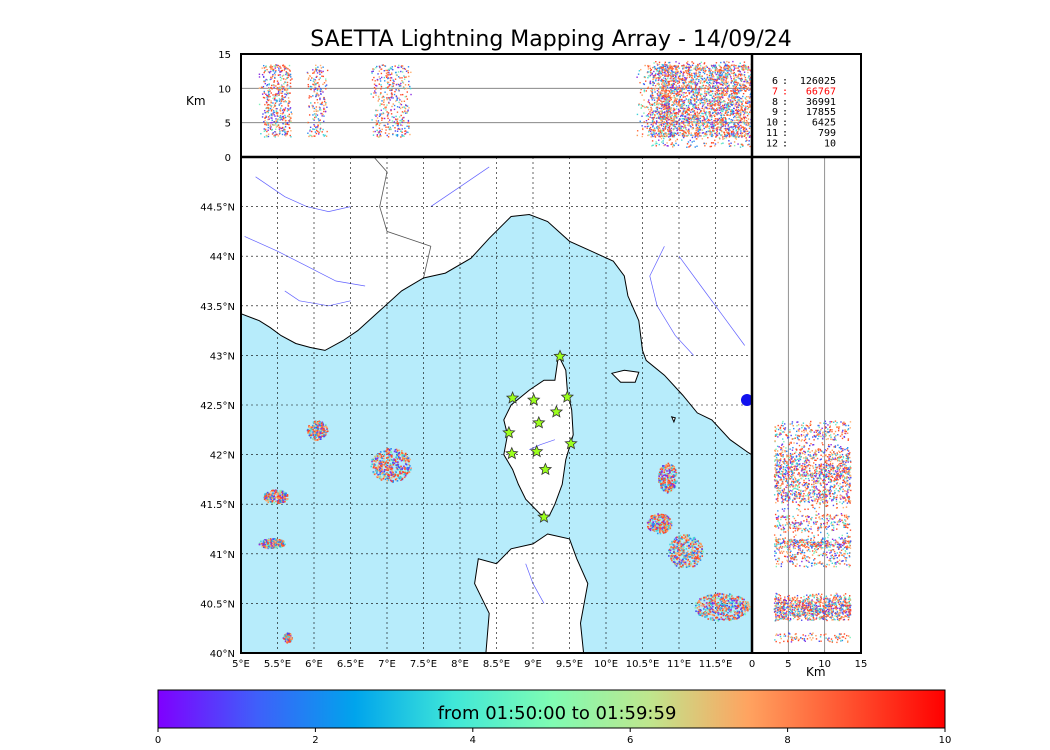  Describe the element at coordinates (228, 158) in the screenshot. I see `top-altitude-tick-label: 0` at that location.